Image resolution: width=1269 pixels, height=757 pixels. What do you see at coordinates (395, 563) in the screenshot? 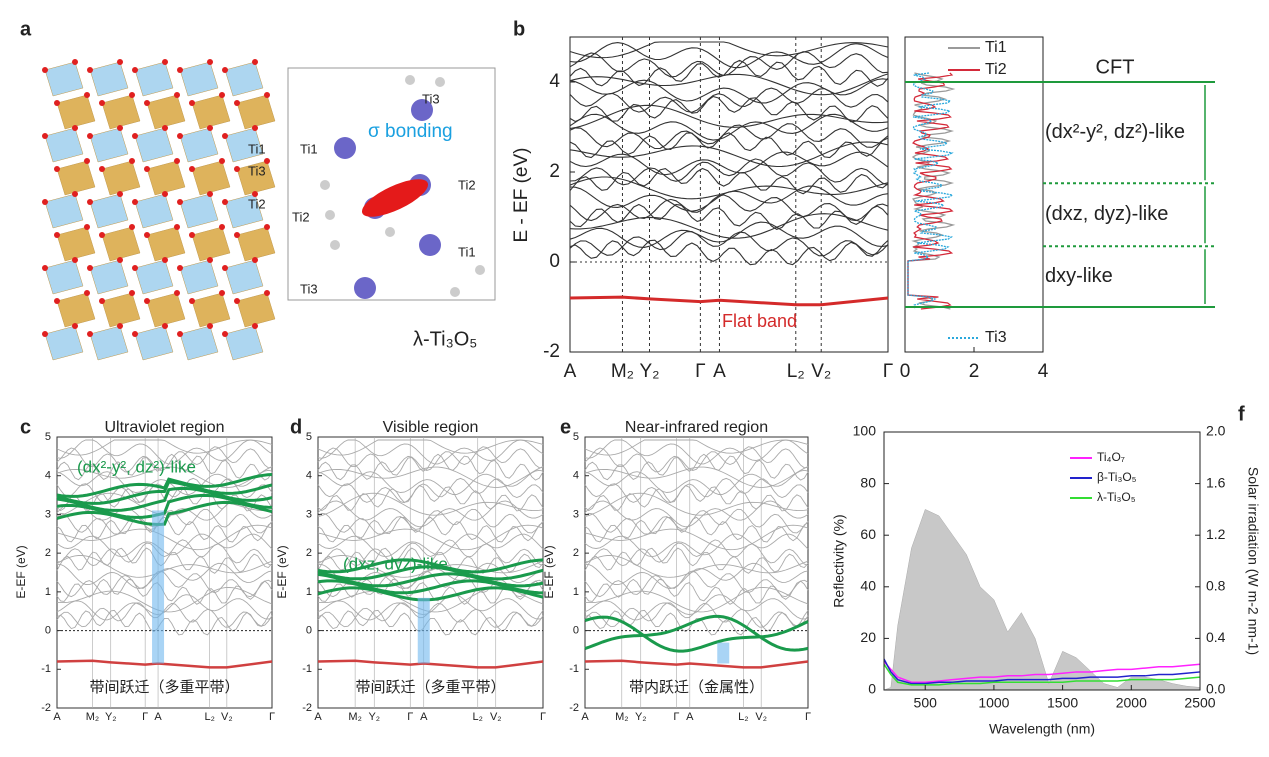
I see `band-label: (dxz, dyz)-like` at bounding box center [395, 563].